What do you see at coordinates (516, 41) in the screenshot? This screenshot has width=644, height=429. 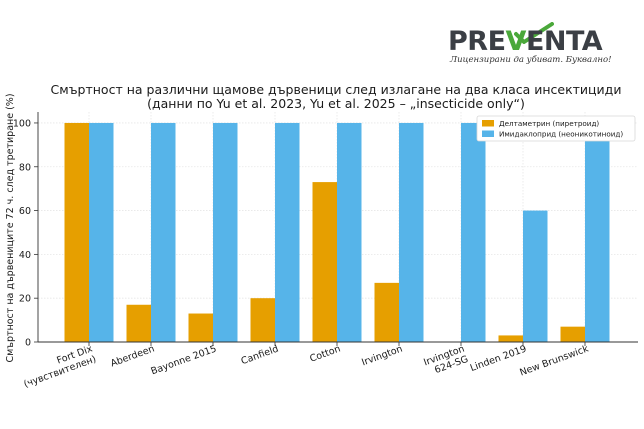 I see `logo-text-v: V` at bounding box center [516, 41].